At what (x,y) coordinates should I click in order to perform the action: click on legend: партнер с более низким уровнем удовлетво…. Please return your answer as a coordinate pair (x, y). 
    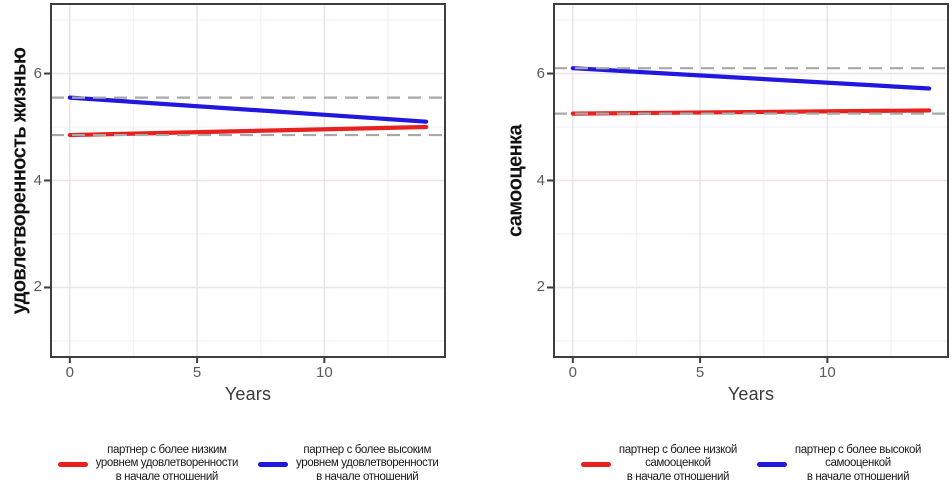
    Looking at the image, I should click on (248, 464).